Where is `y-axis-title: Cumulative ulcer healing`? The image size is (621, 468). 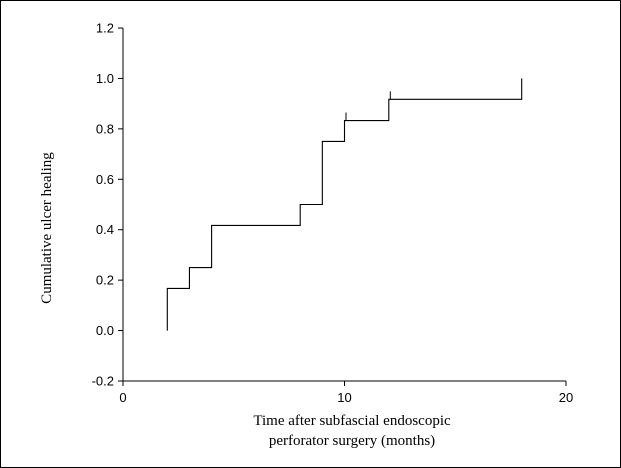
y-axis-title: Cumulative ulcer healing is located at coordinates (47, 228).